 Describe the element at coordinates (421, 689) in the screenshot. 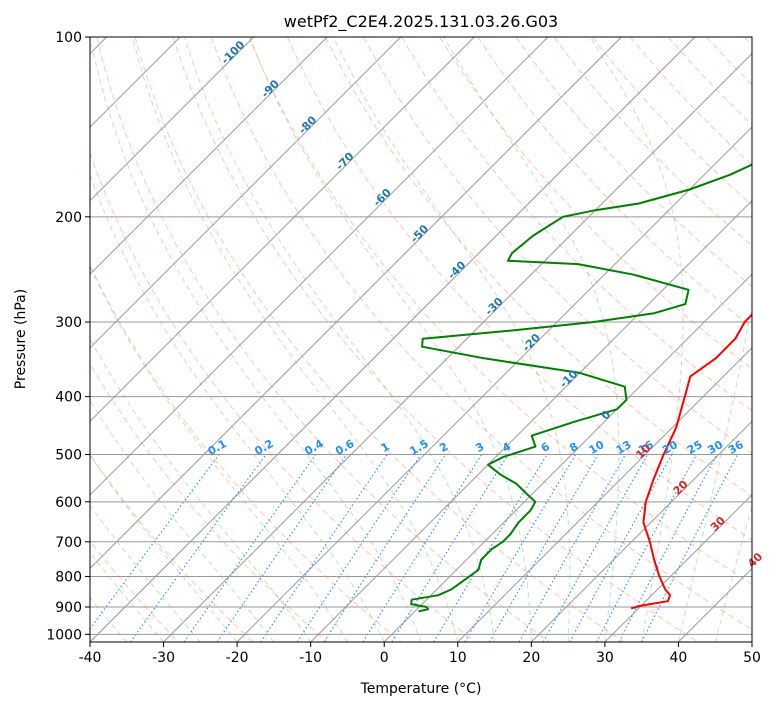

I see `x-axis-label: Temperature (°C)` at that location.